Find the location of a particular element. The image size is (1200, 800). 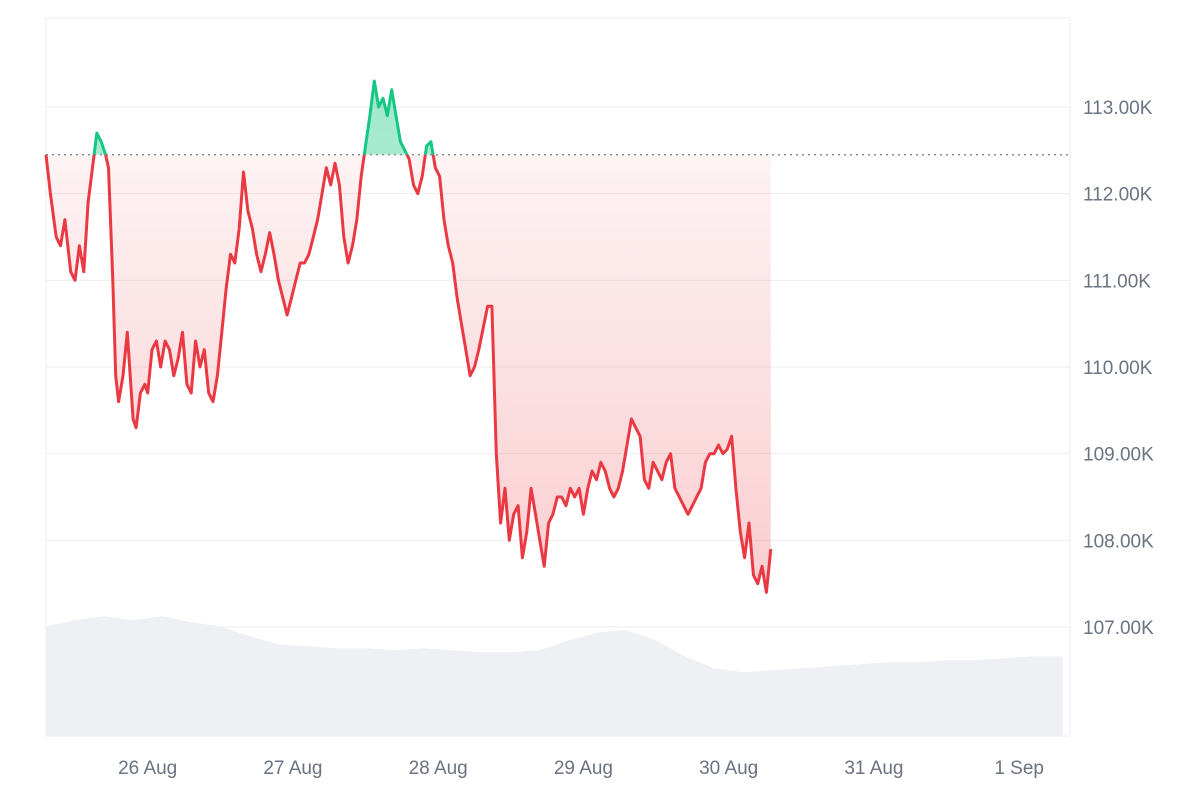

y-tick-label: 107.00K is located at coordinates (1118, 628).